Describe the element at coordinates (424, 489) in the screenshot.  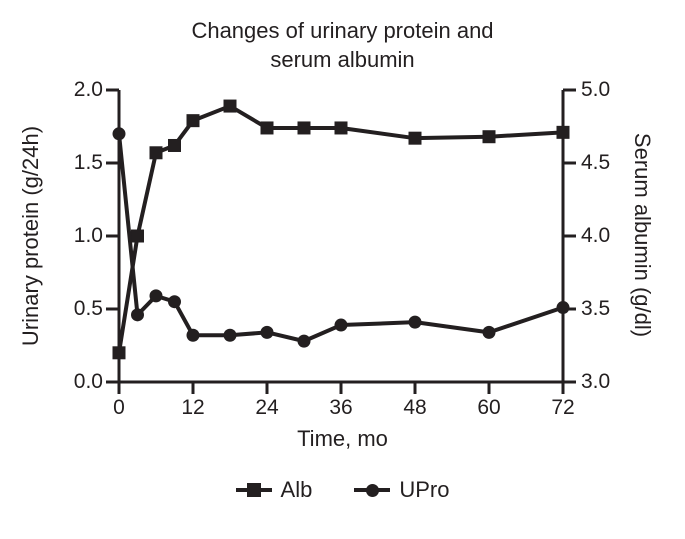
I see `legend-label-upro: UPro` at that location.